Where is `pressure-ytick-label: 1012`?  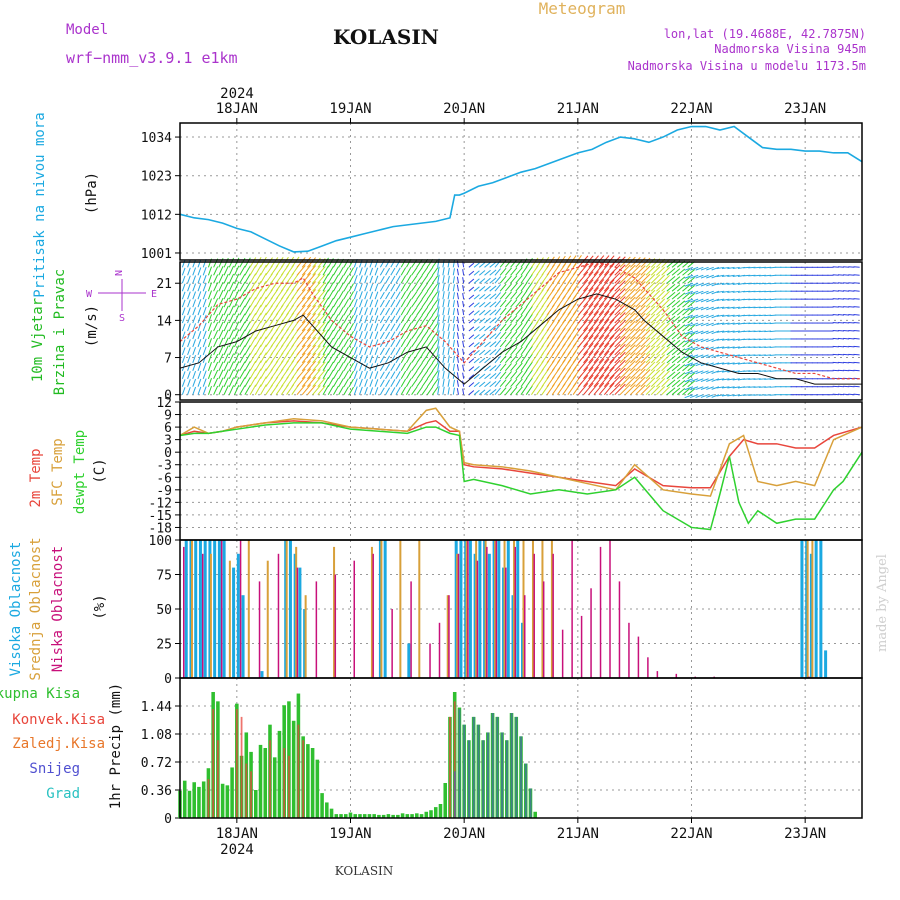
pressure-ytick-label: 1012 is located at coordinates (156, 215).